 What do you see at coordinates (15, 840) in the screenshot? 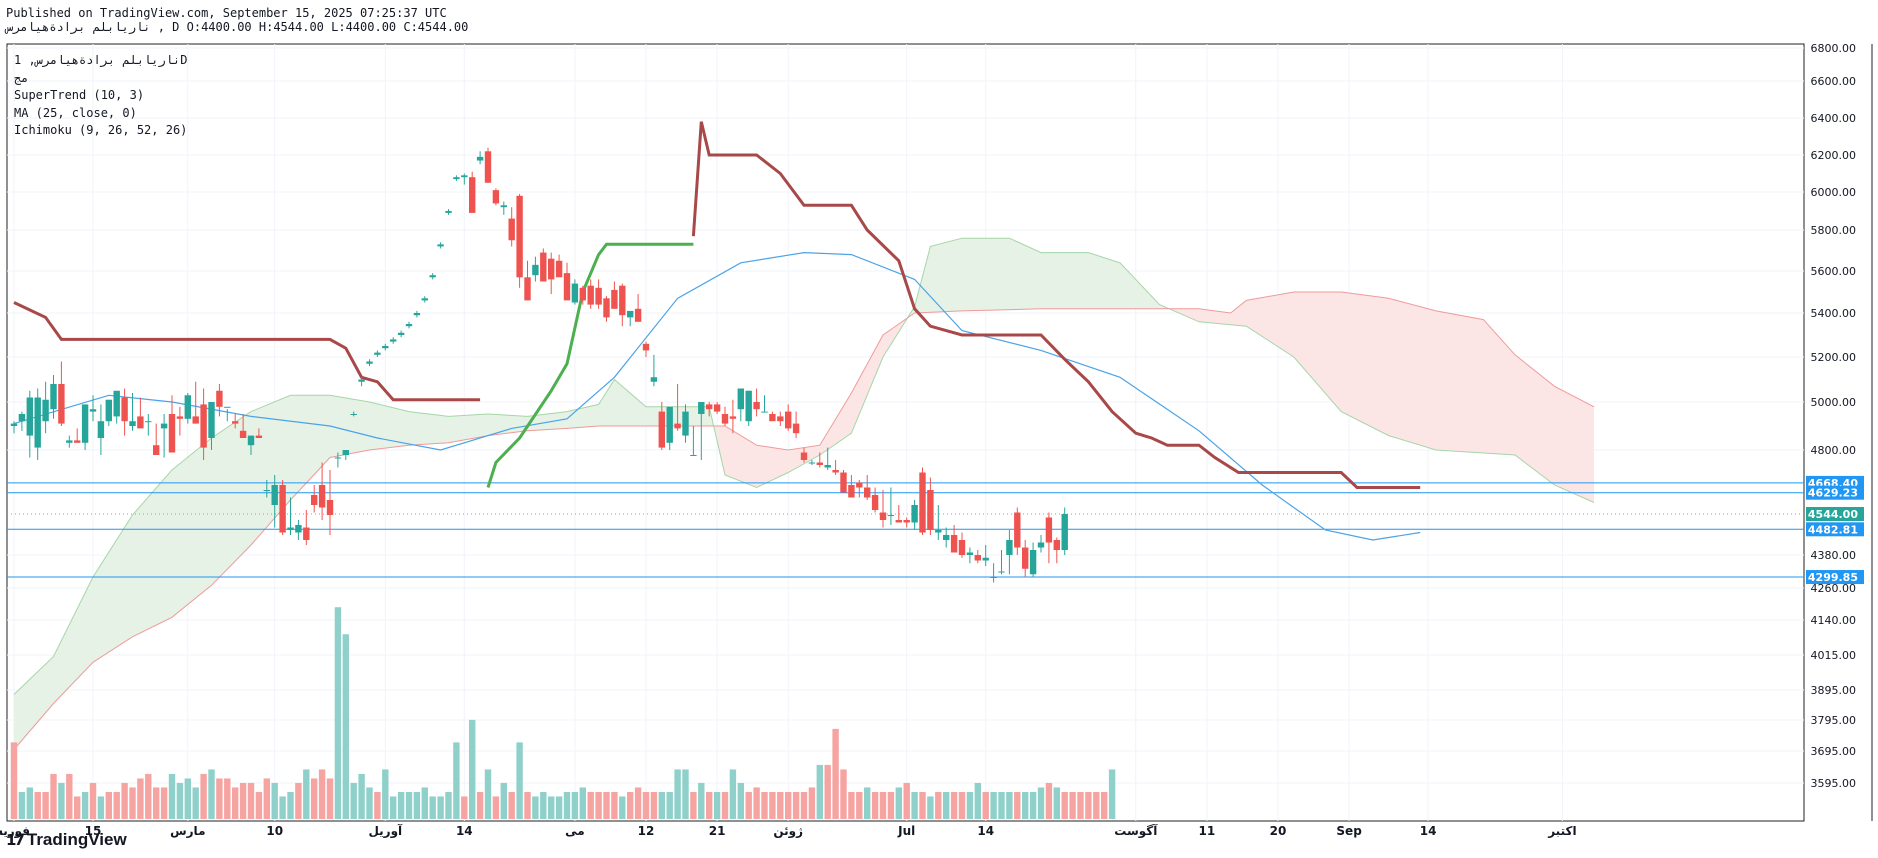
I see `tradingview-logo-icon: 17` at bounding box center [15, 840].